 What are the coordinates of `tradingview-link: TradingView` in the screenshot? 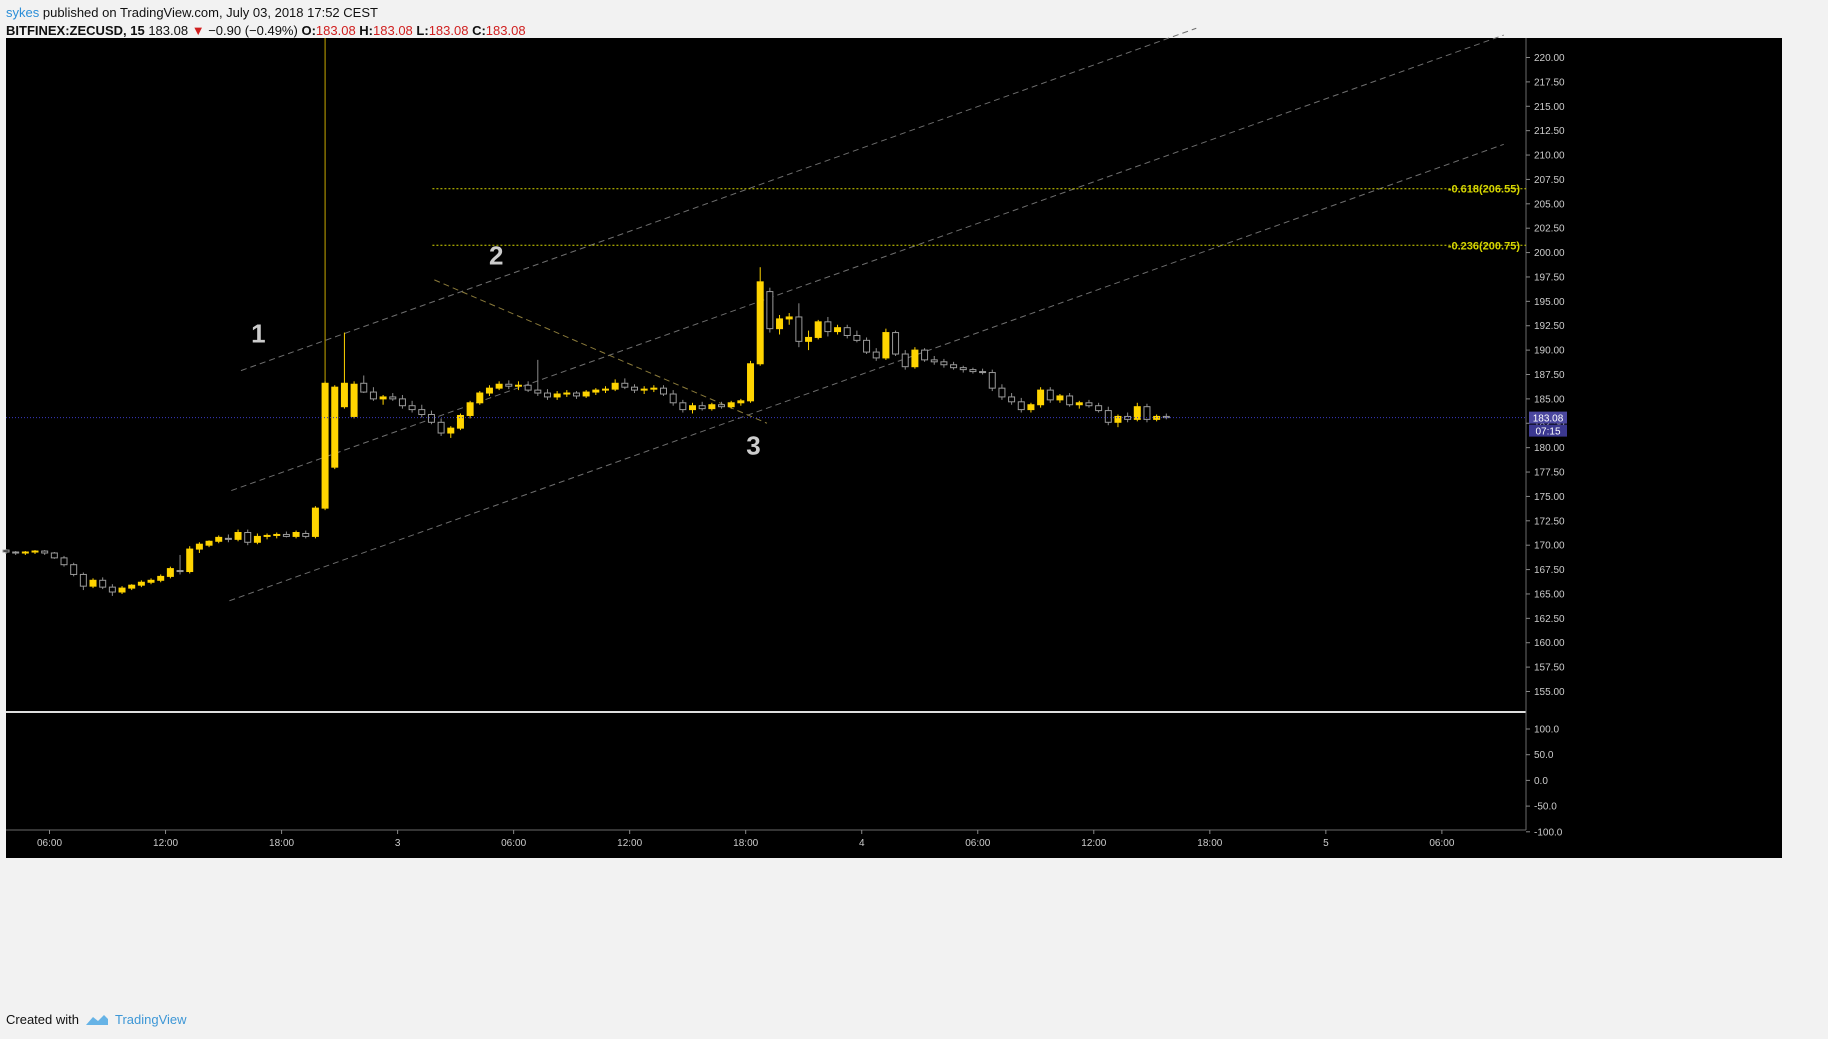 It's located at (136, 1019).